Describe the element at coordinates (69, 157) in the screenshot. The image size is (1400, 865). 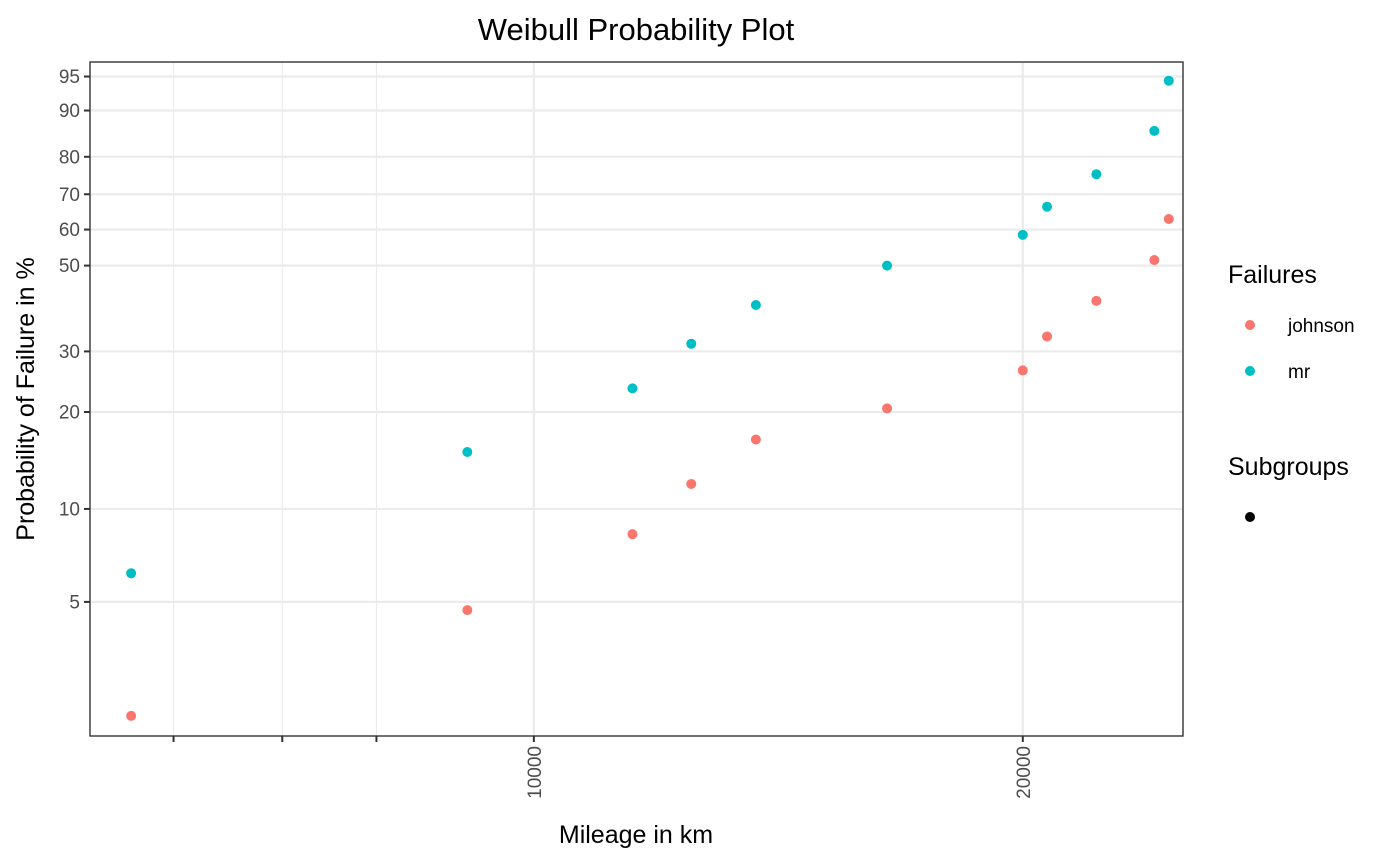
I see `y-tick-label-80: 80` at that location.